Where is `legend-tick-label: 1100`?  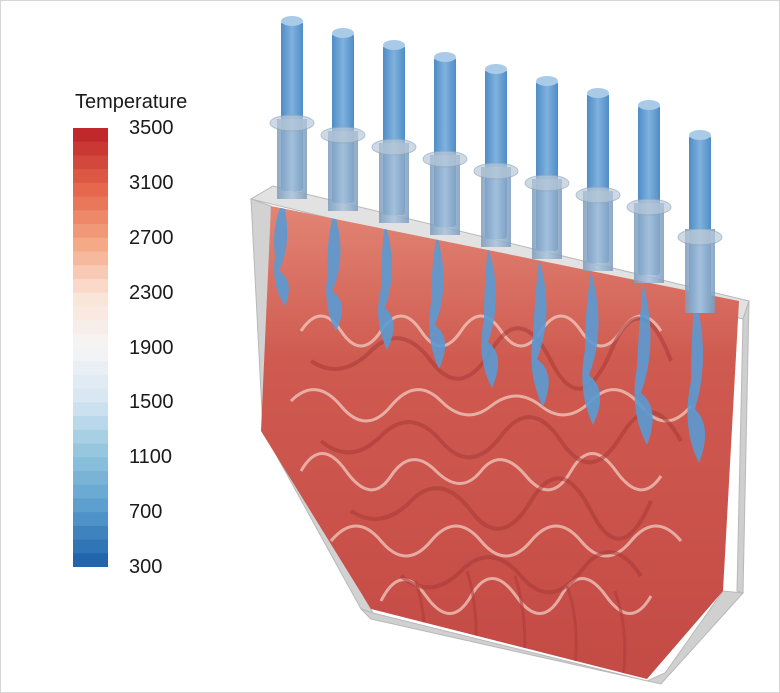
legend-tick-label: 1100 is located at coordinates (151, 457).